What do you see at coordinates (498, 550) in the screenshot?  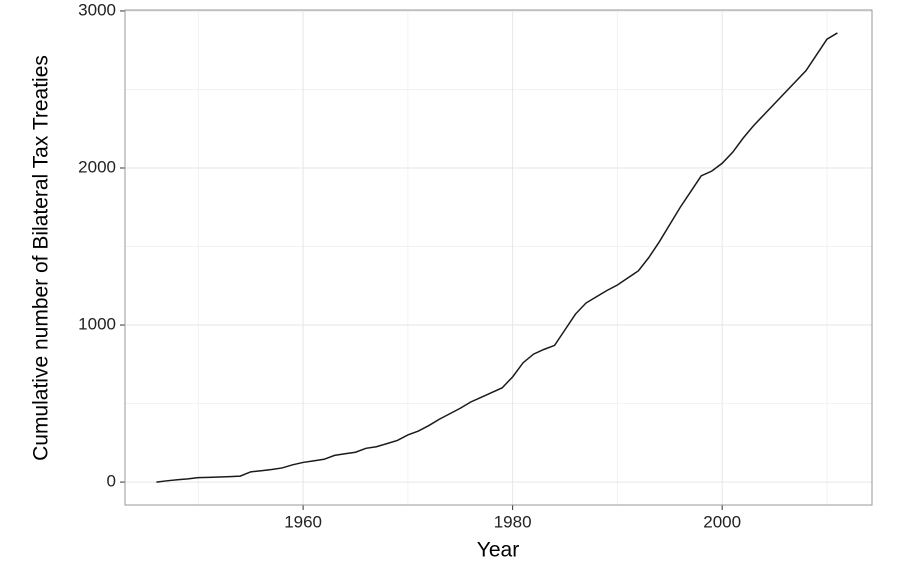 I see `x-axis-label: Year` at bounding box center [498, 550].